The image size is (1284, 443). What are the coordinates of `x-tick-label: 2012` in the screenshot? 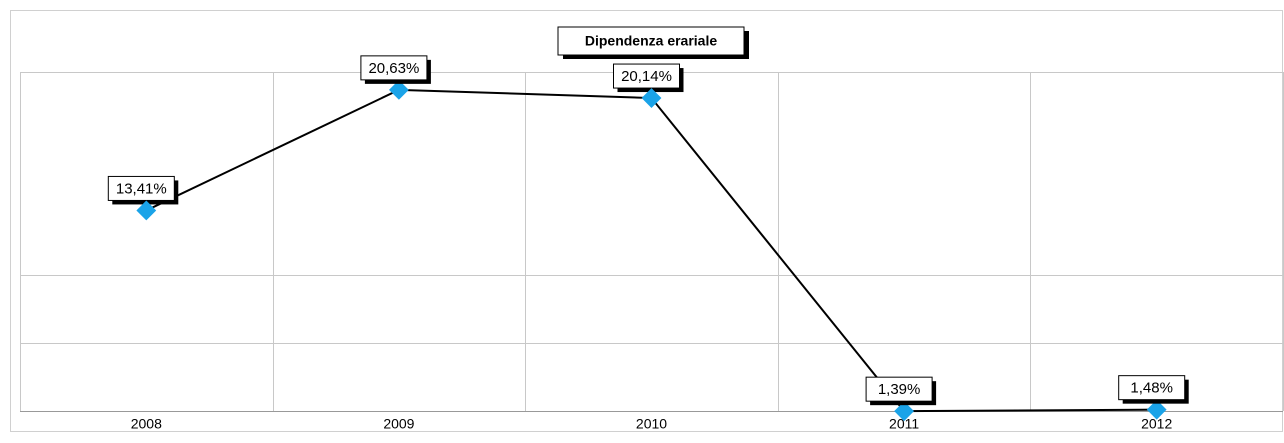 It's located at (1156, 424).